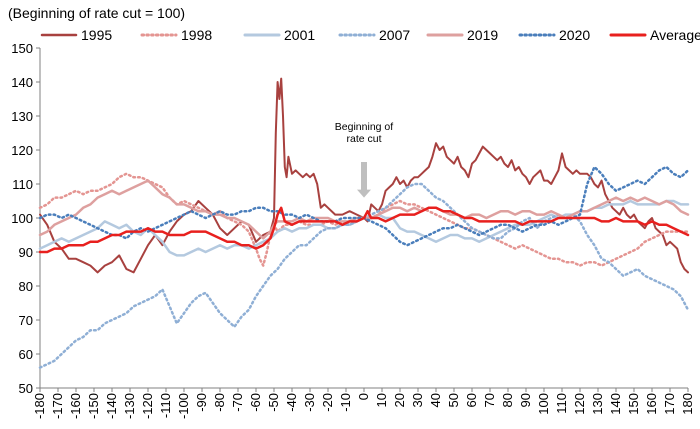 The width and height of the screenshot is (700, 429). Describe the element at coordinates (57, 406) in the screenshot. I see `x-tick-label: -170` at that location.